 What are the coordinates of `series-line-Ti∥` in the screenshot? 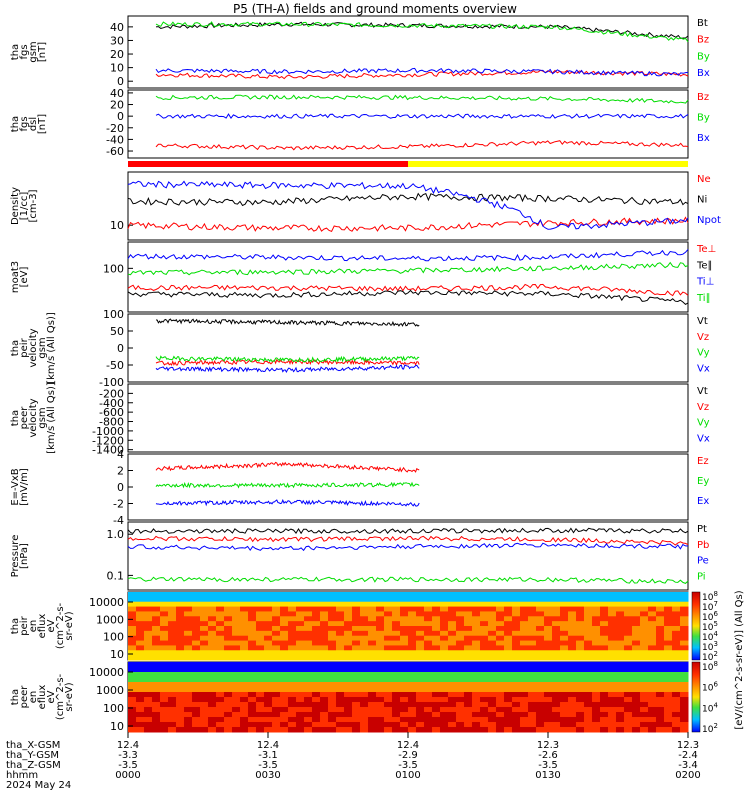 It's located at (408, 268).